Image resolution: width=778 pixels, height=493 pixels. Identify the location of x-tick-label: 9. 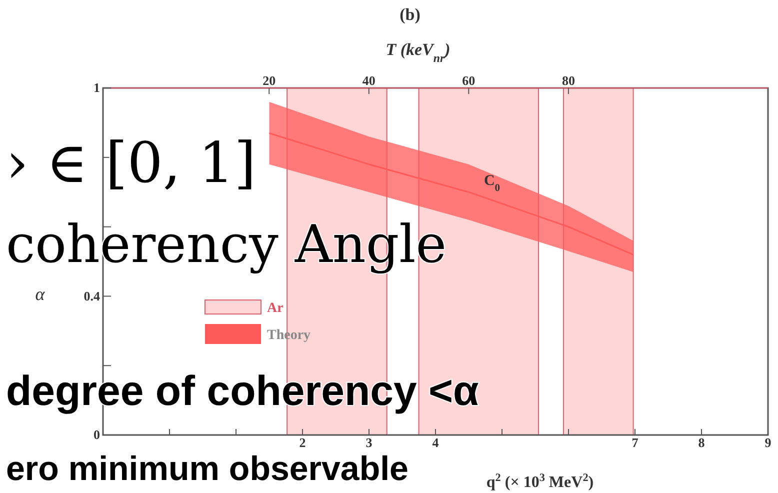
(768, 442).